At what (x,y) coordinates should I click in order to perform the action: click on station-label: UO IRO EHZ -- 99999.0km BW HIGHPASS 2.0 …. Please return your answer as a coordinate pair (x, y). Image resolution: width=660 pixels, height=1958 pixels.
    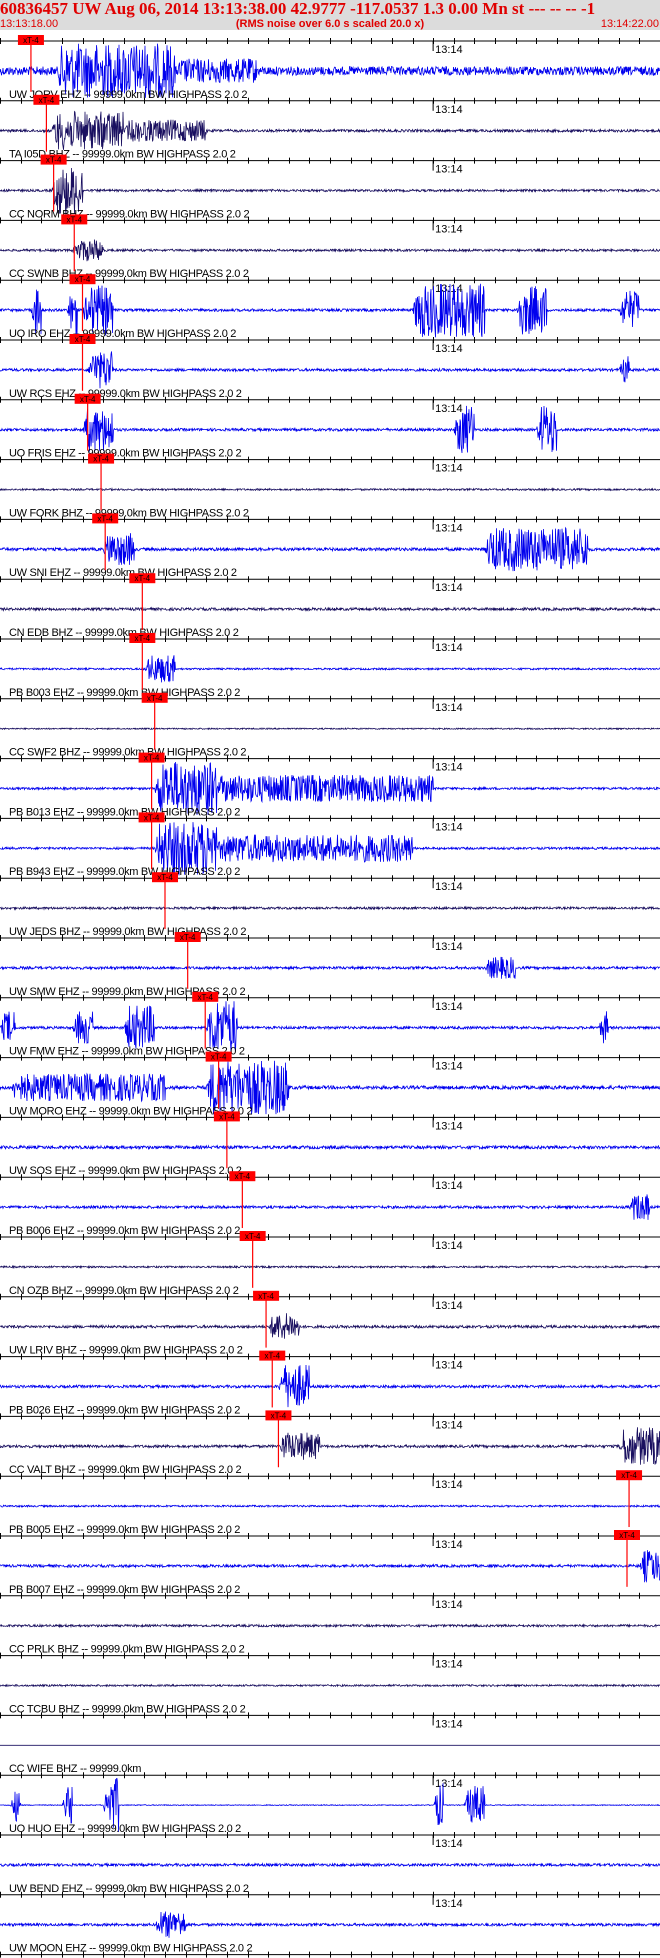
    Looking at the image, I should click on (122, 334).